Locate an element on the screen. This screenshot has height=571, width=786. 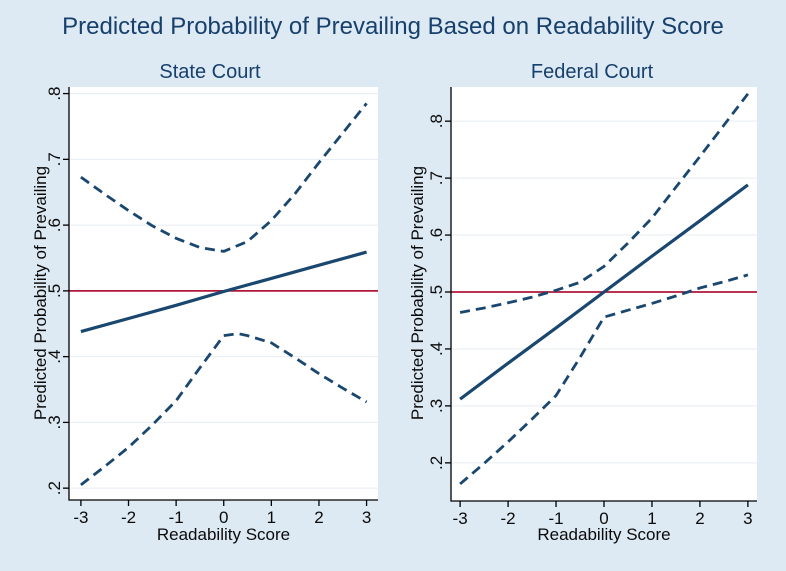
x-axis-title-state: Readability Score is located at coordinates (223, 534).